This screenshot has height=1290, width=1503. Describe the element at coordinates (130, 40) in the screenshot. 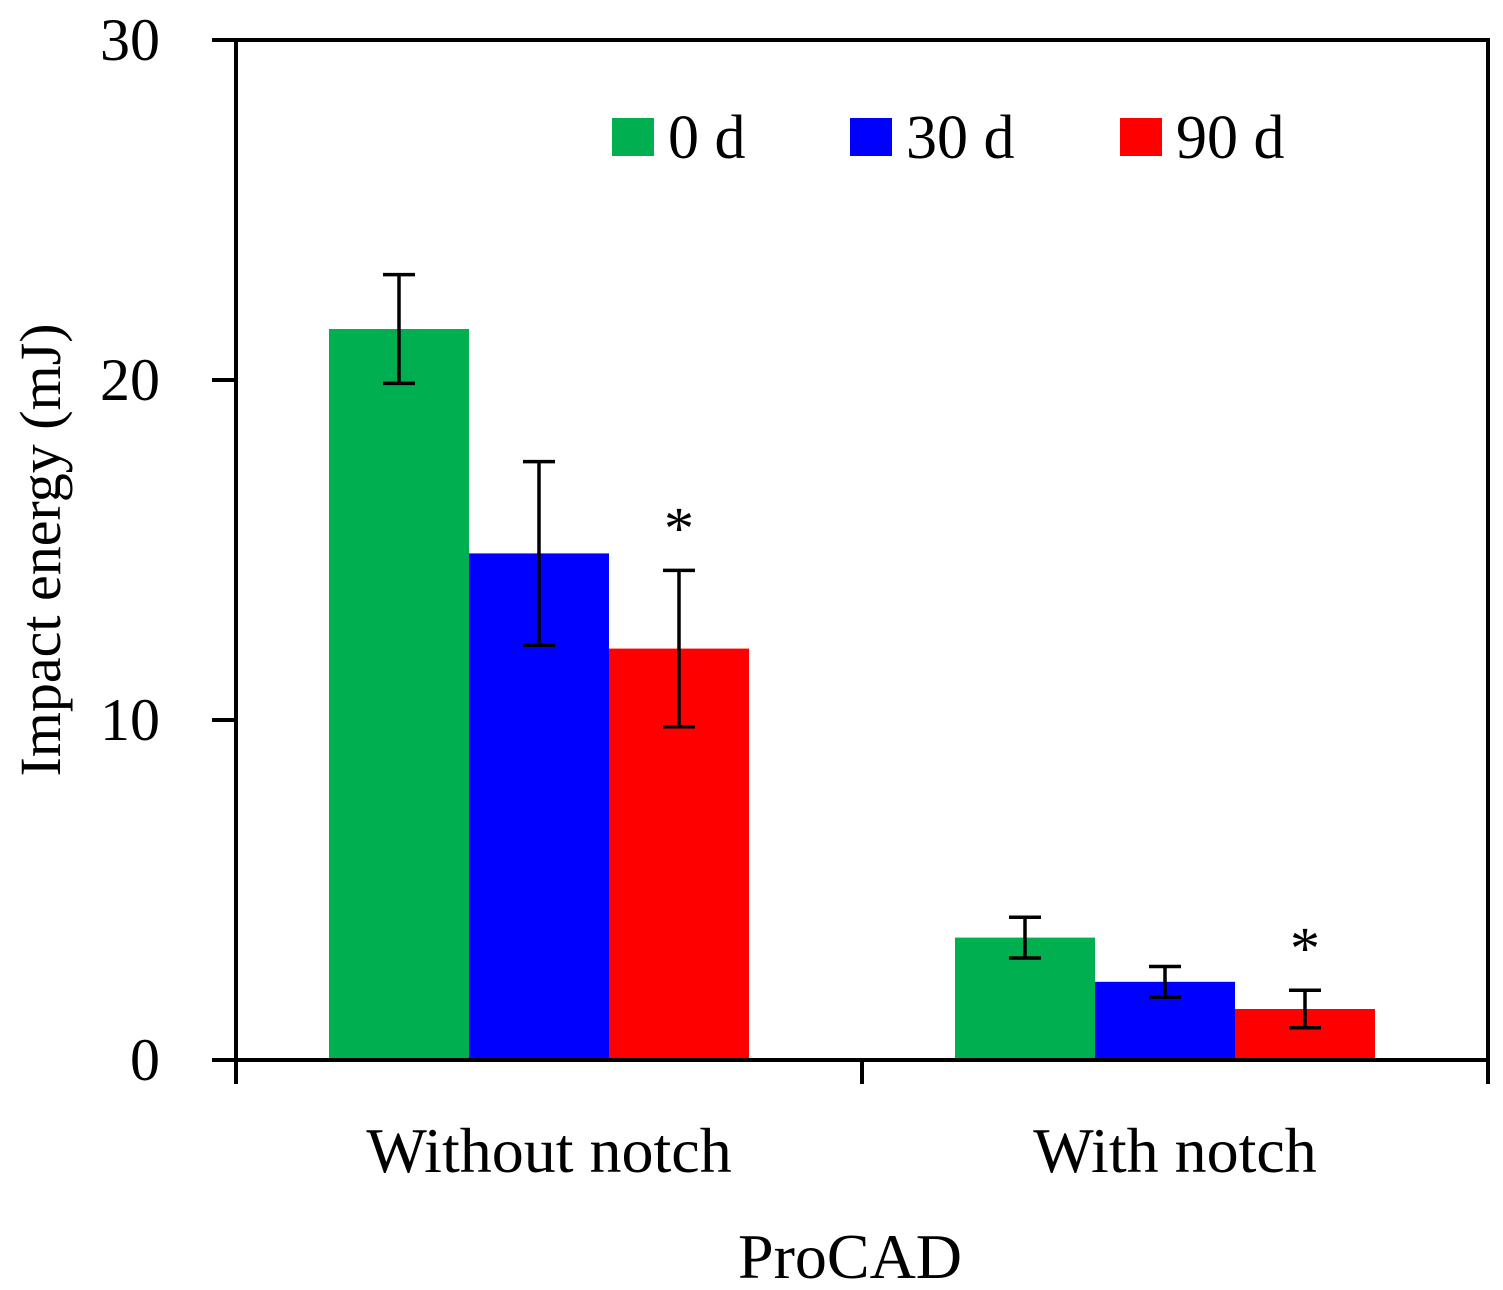

I see `y-tick-label-3: 30` at that location.